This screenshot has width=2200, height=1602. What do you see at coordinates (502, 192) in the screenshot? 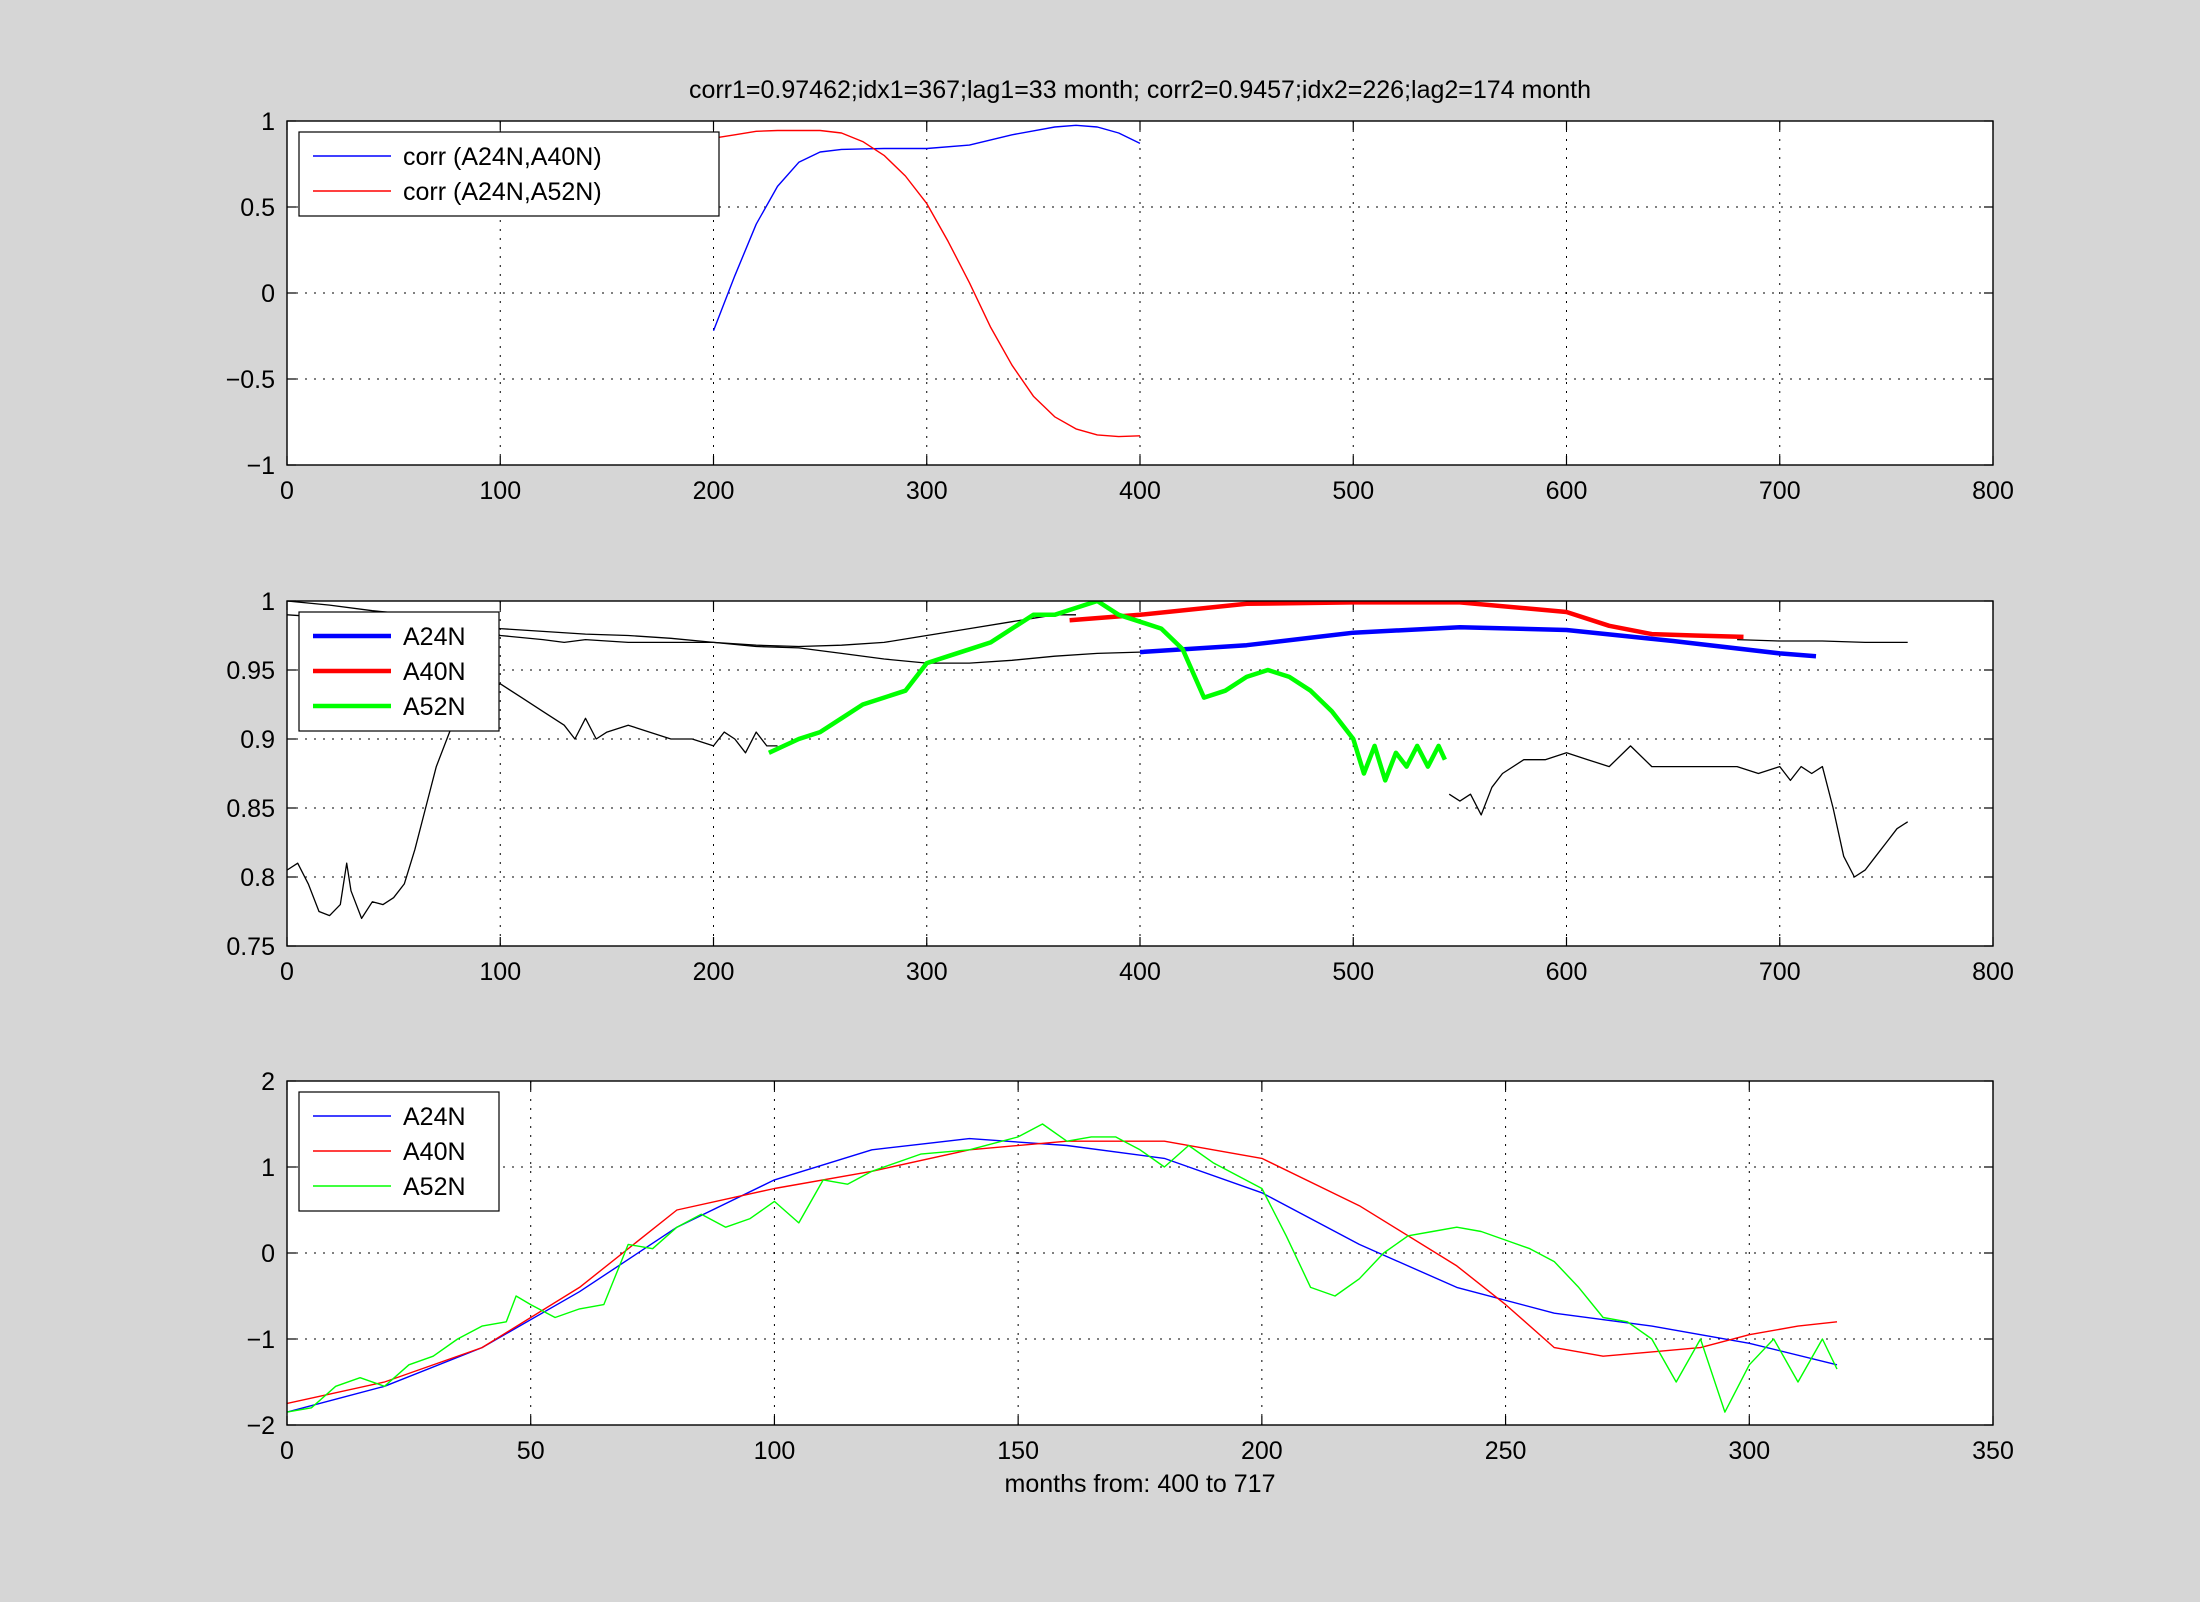
I see `legend-label-corr-a24n-a52n: corr (A24N,A52N)` at bounding box center [502, 192].